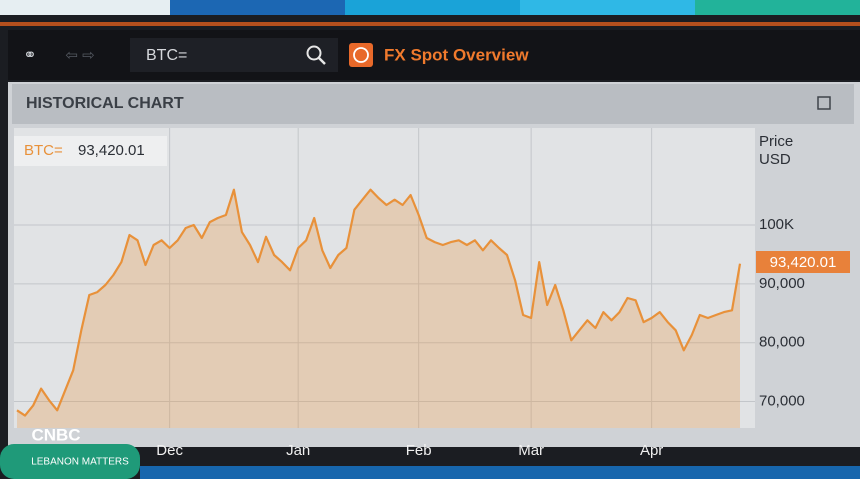  Describe the element at coordinates (419, 450) in the screenshot. I see `x-tick-label: Feb` at that location.